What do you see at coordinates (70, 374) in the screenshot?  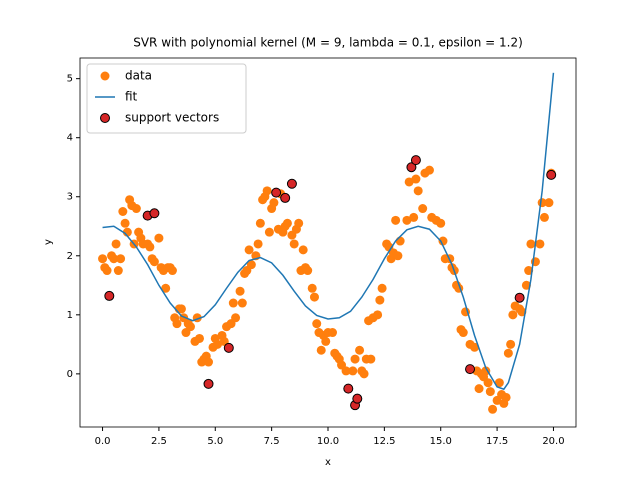 I see `y-tick-label: 0` at bounding box center [70, 374].